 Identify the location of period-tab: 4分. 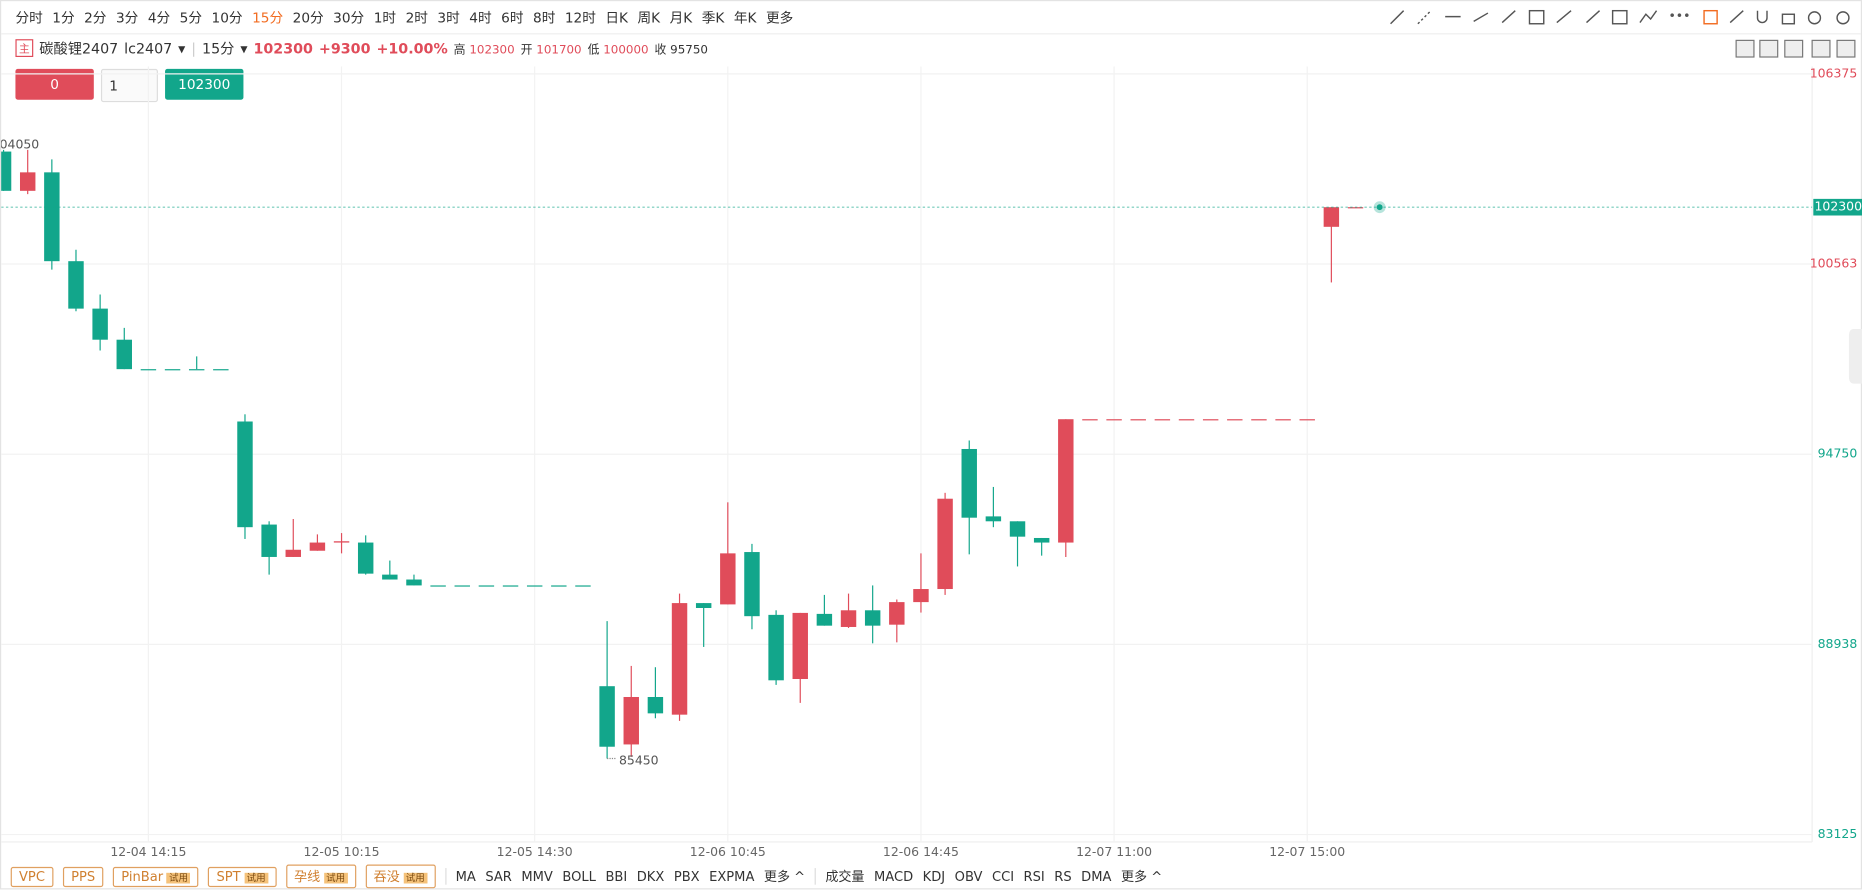
(159, 17).